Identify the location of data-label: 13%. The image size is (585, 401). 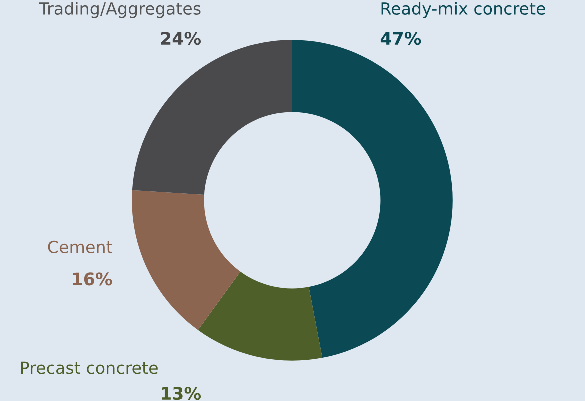
(182, 393).